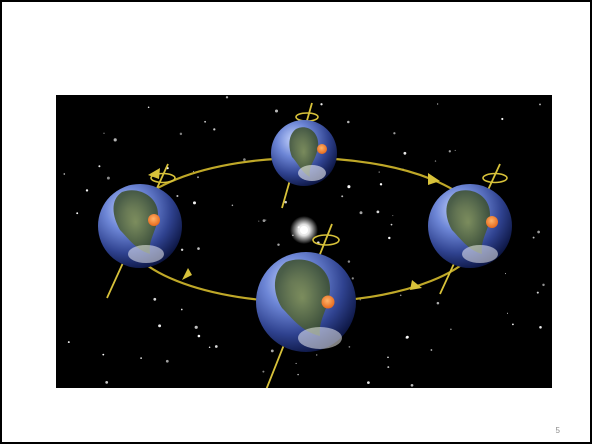 This screenshot has height=444, width=592. What do you see at coordinates (557, 430) in the screenshot?
I see `page-number: 5` at bounding box center [557, 430].